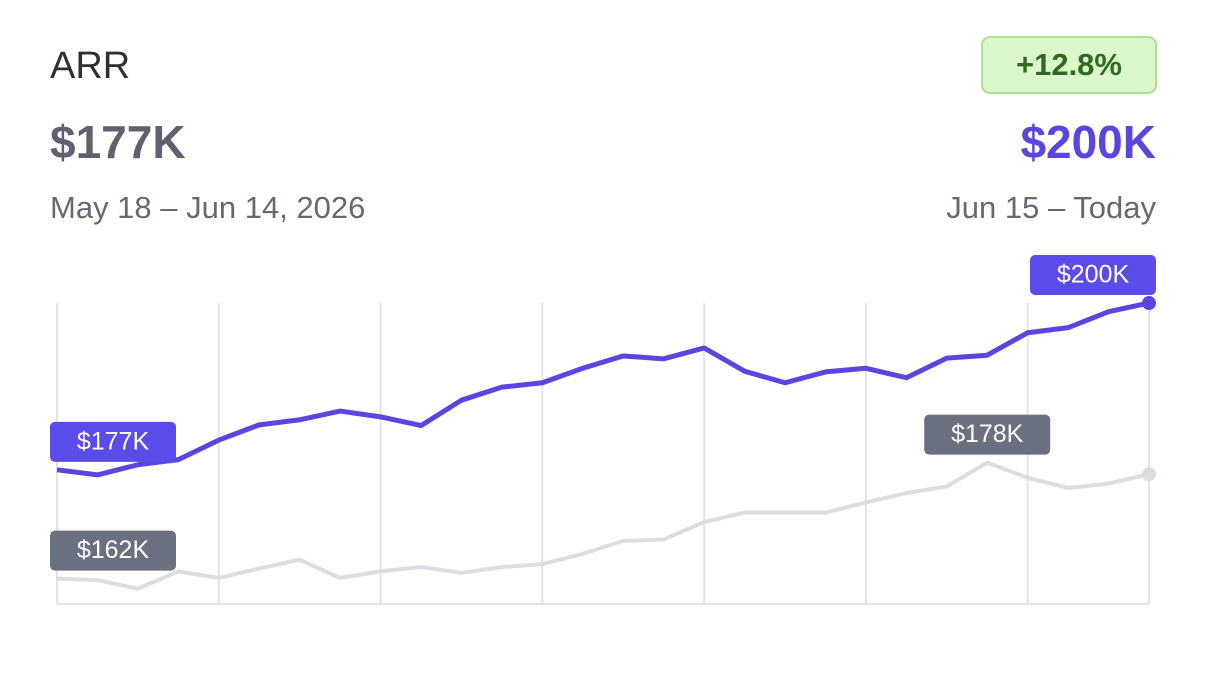 The height and width of the screenshot is (675, 1206). Describe the element at coordinates (1051, 207) in the screenshot. I see `current-range: Jun 15 – Today` at that location.